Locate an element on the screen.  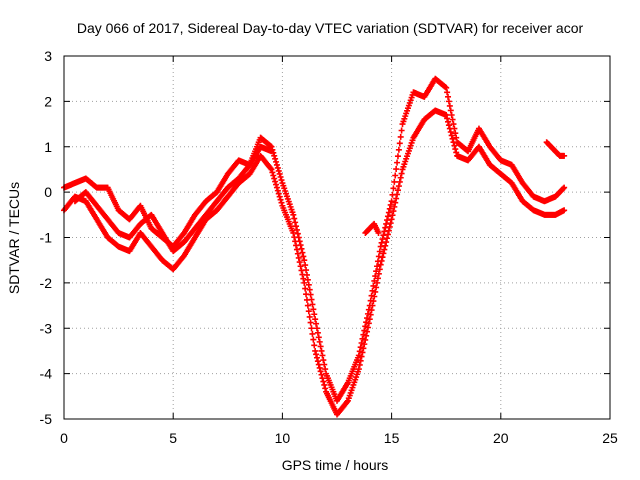
x-tick-label: 10 is located at coordinates (283, 438).